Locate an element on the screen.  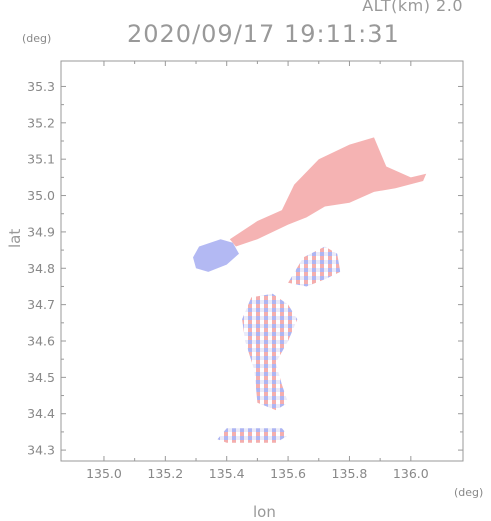
y-tick-label: 35.2 is located at coordinates (41, 122).